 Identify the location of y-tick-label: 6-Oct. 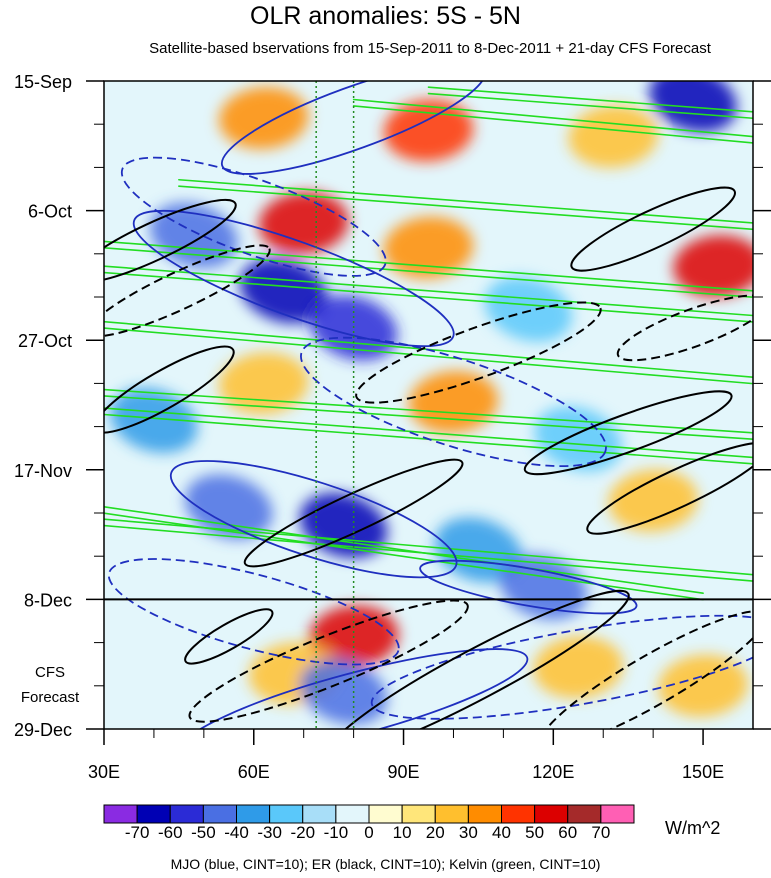
(50, 212).